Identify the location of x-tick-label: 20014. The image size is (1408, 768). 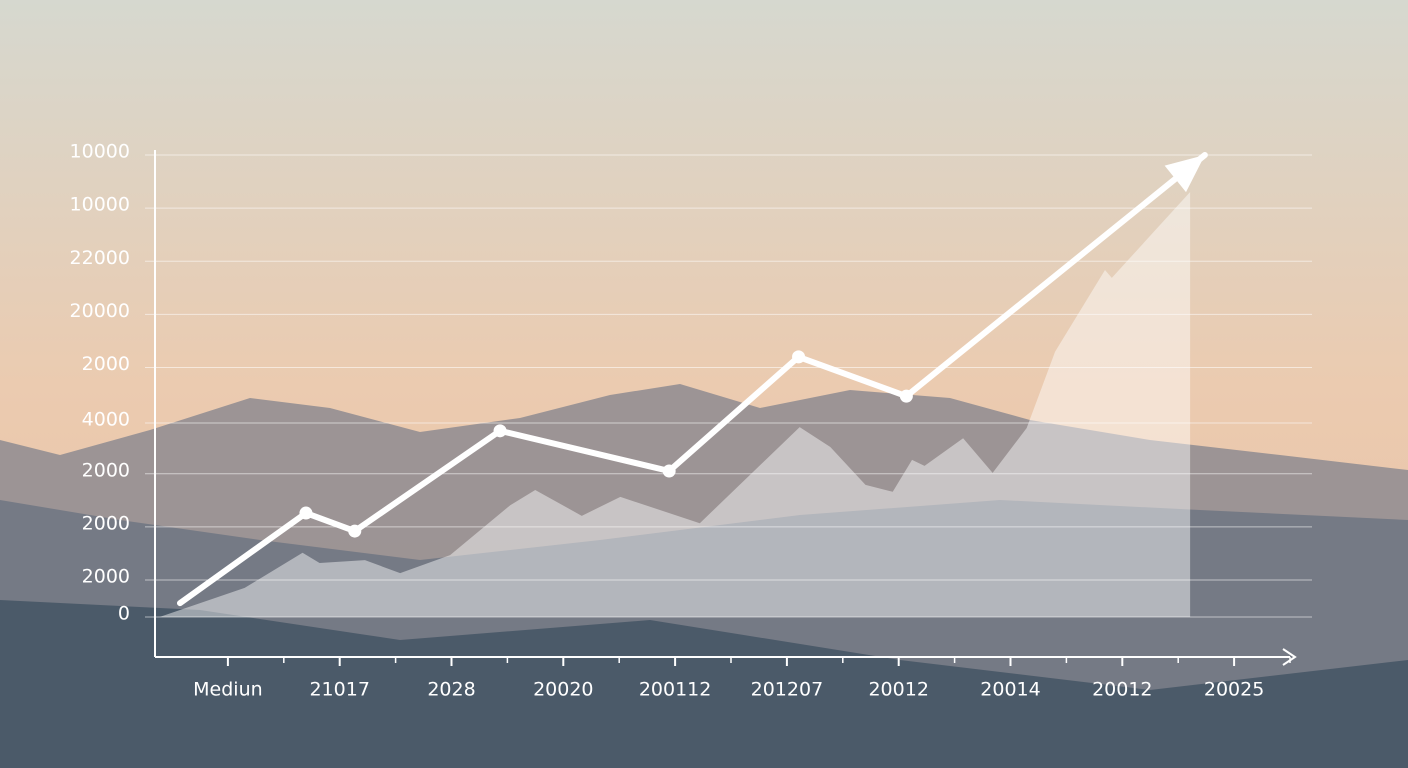
(1010, 690).